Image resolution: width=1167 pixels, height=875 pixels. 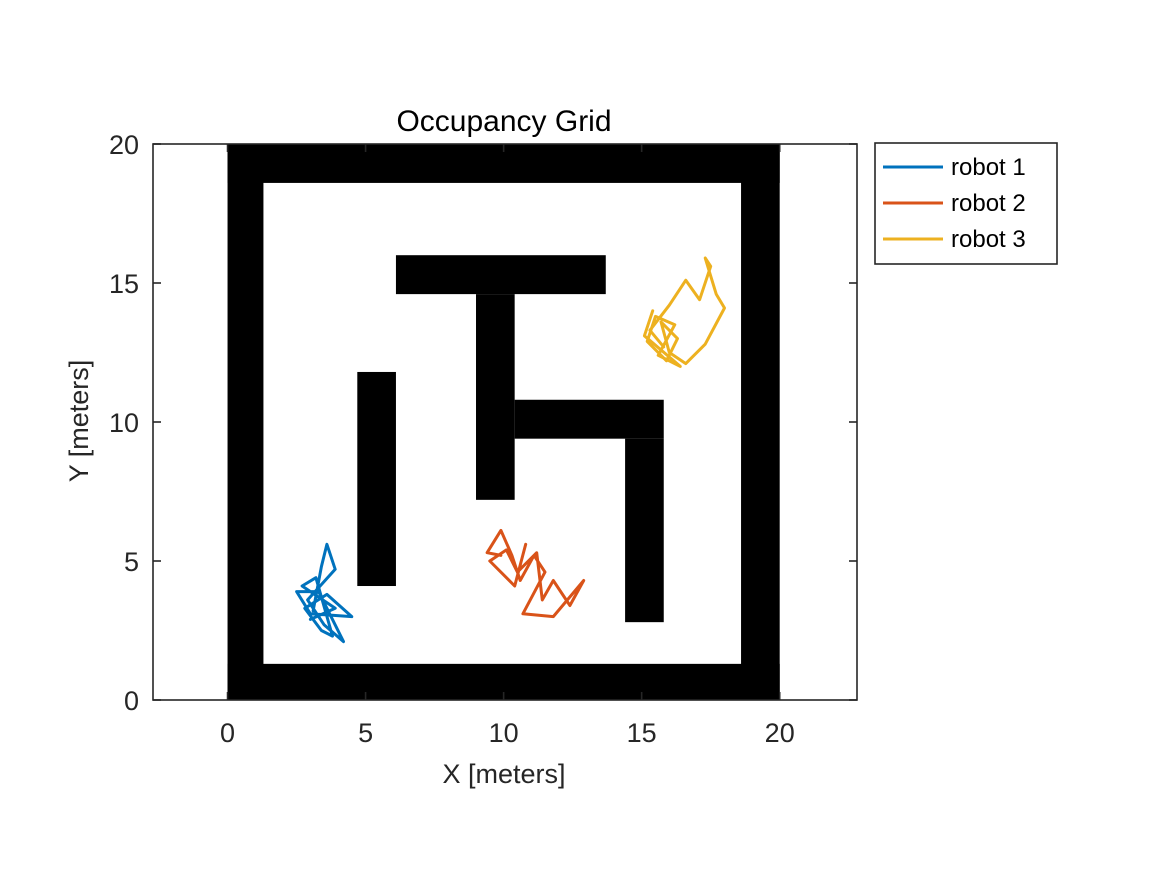 I want to click on y-tick-label-15: 15, so click(x=124, y=284).